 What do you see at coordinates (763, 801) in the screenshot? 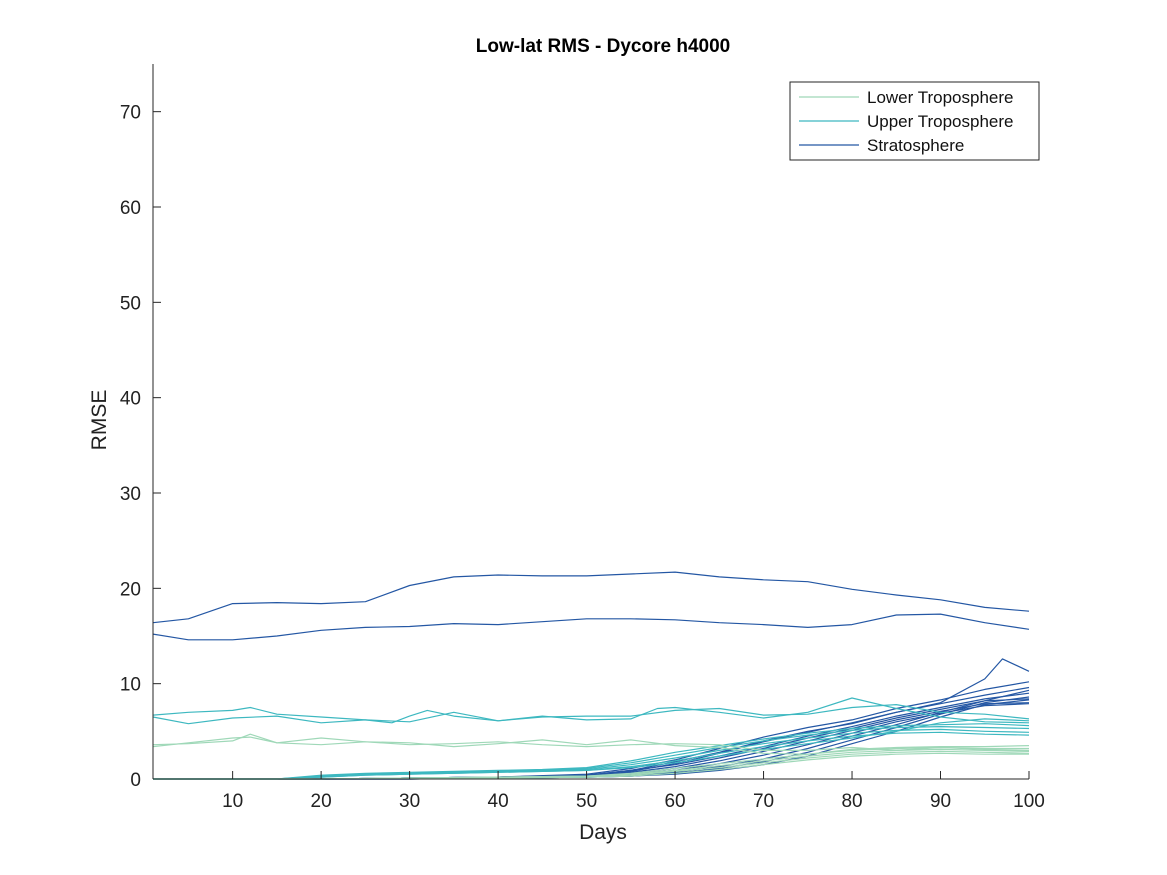
I see `x-tick-label: 70` at bounding box center [763, 801].